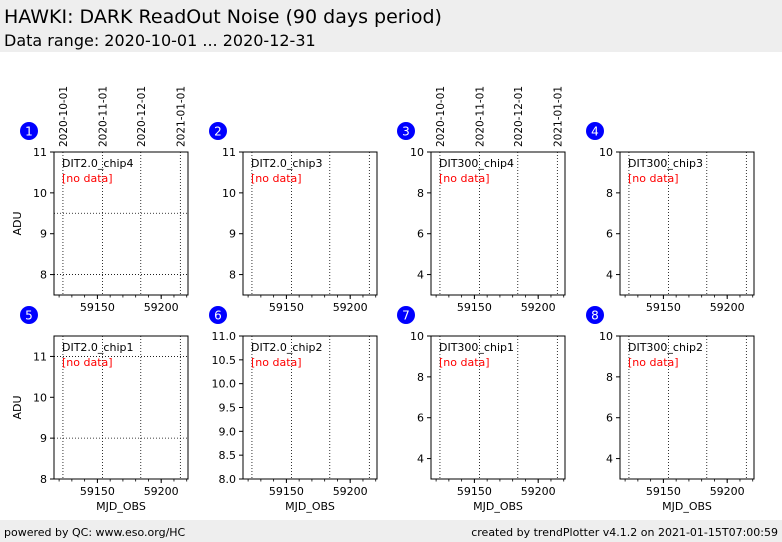  Describe the element at coordinates (665, 347) in the screenshot. I see `series-label: DIT300_chip2` at that location.